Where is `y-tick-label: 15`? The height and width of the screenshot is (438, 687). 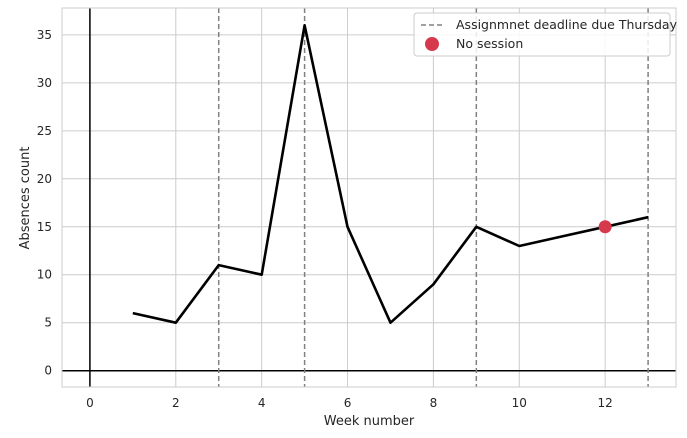
y-tick-label: 15 is located at coordinates (44, 227).